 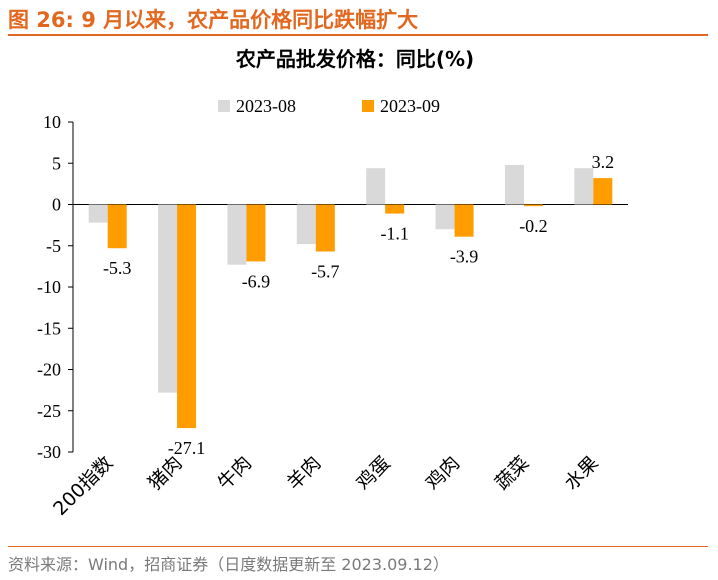 I want to click on data-label: 3.2, so click(x=603, y=162).